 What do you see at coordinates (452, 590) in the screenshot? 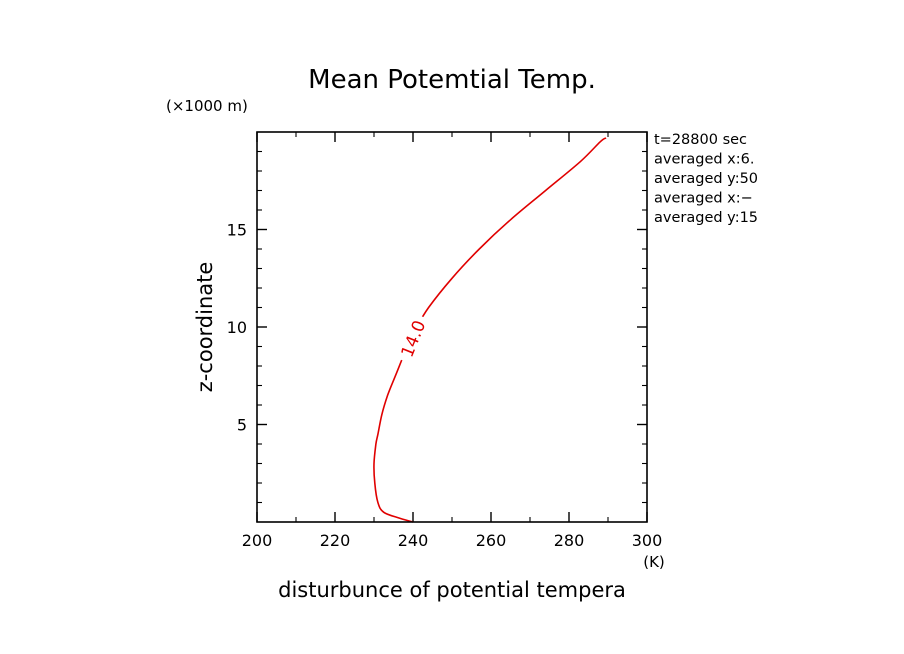
I see `x-axis-title: disturbunce of potential tempera` at bounding box center [452, 590].